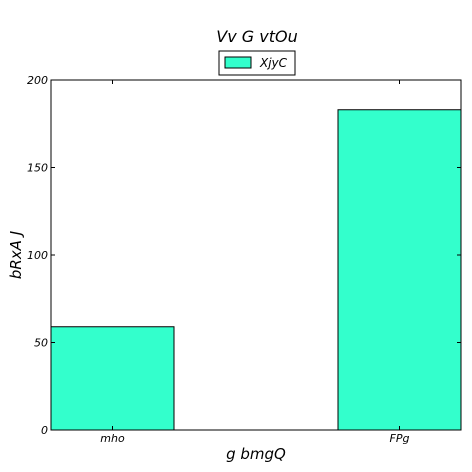 The height and width of the screenshot is (472, 472). I want to click on x-axis-label: g bmgQ, so click(256, 454).